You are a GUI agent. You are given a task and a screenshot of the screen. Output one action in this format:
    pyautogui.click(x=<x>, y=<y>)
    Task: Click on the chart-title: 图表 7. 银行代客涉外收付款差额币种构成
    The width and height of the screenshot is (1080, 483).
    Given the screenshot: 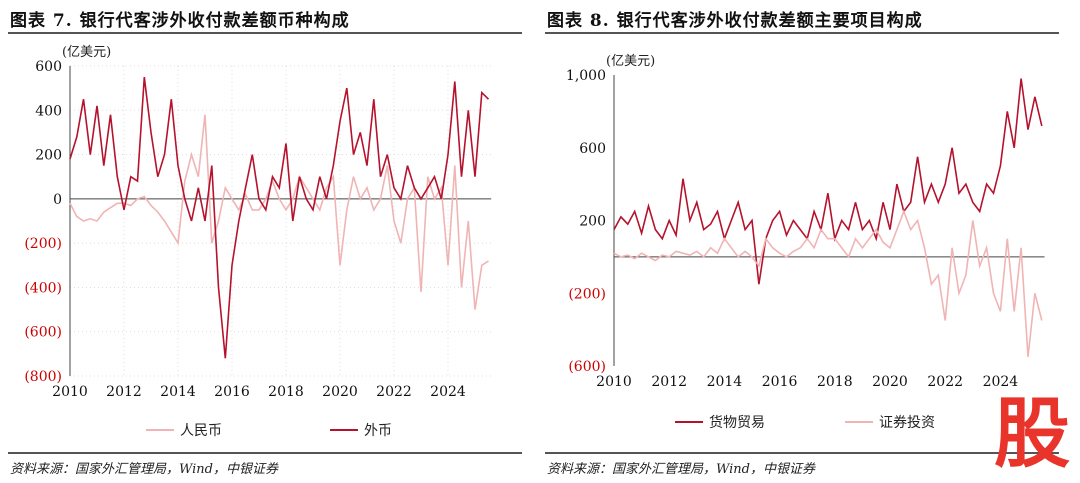 What is the action you would take?
    pyautogui.click(x=180, y=21)
    